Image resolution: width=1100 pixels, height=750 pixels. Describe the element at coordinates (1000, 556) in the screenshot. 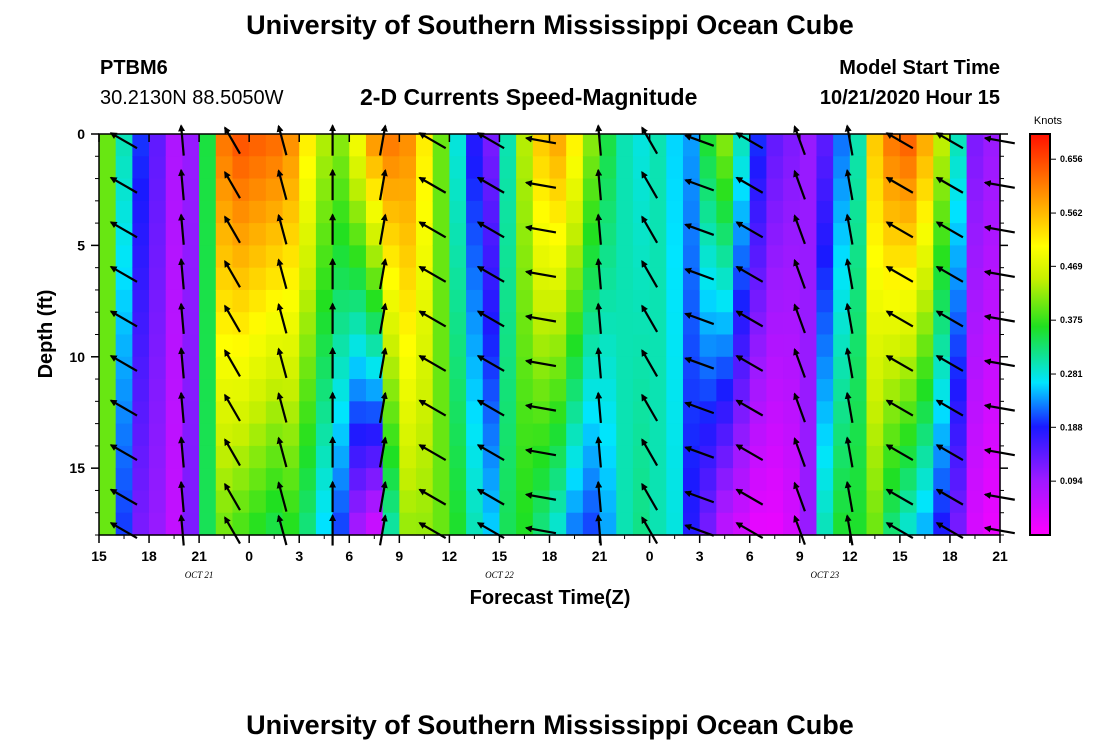

I see `x-tick-label: 21` at that location.